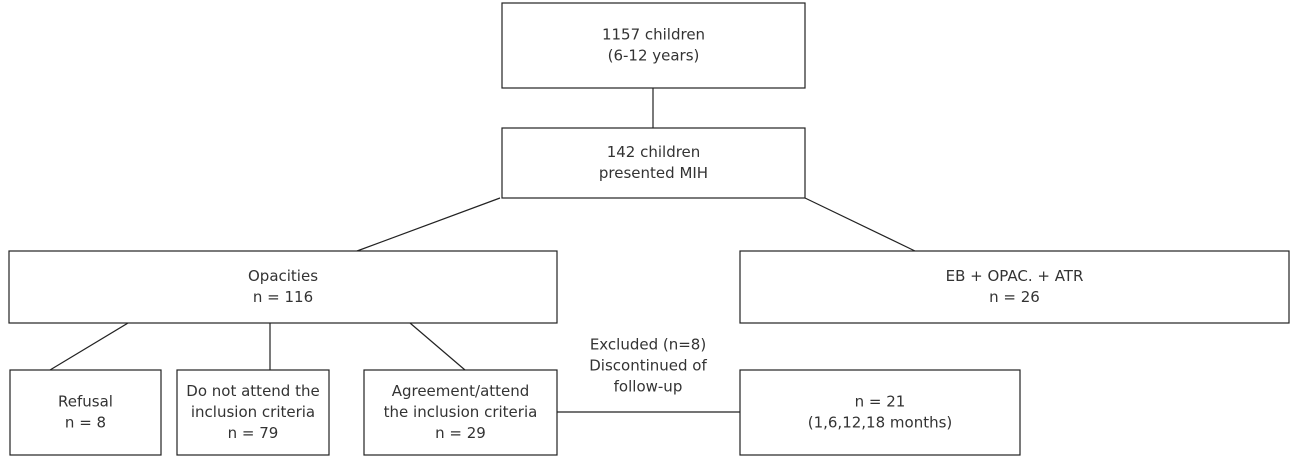 The height and width of the screenshot is (456, 1293). Describe the element at coordinates (653, 35) in the screenshot. I see `node-text: 1157 children` at that location.